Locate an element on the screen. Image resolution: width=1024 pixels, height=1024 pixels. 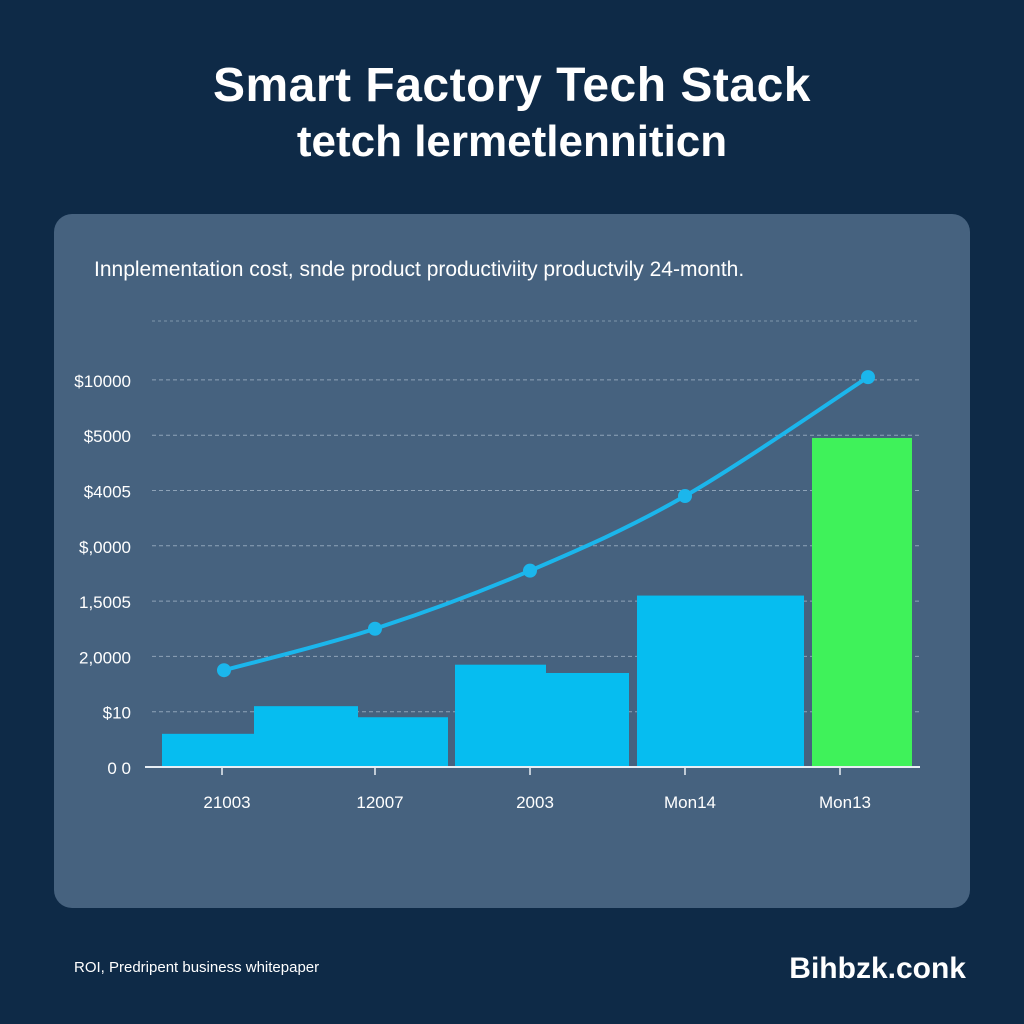
x-tick-label: 2003 is located at coordinates (535, 802).